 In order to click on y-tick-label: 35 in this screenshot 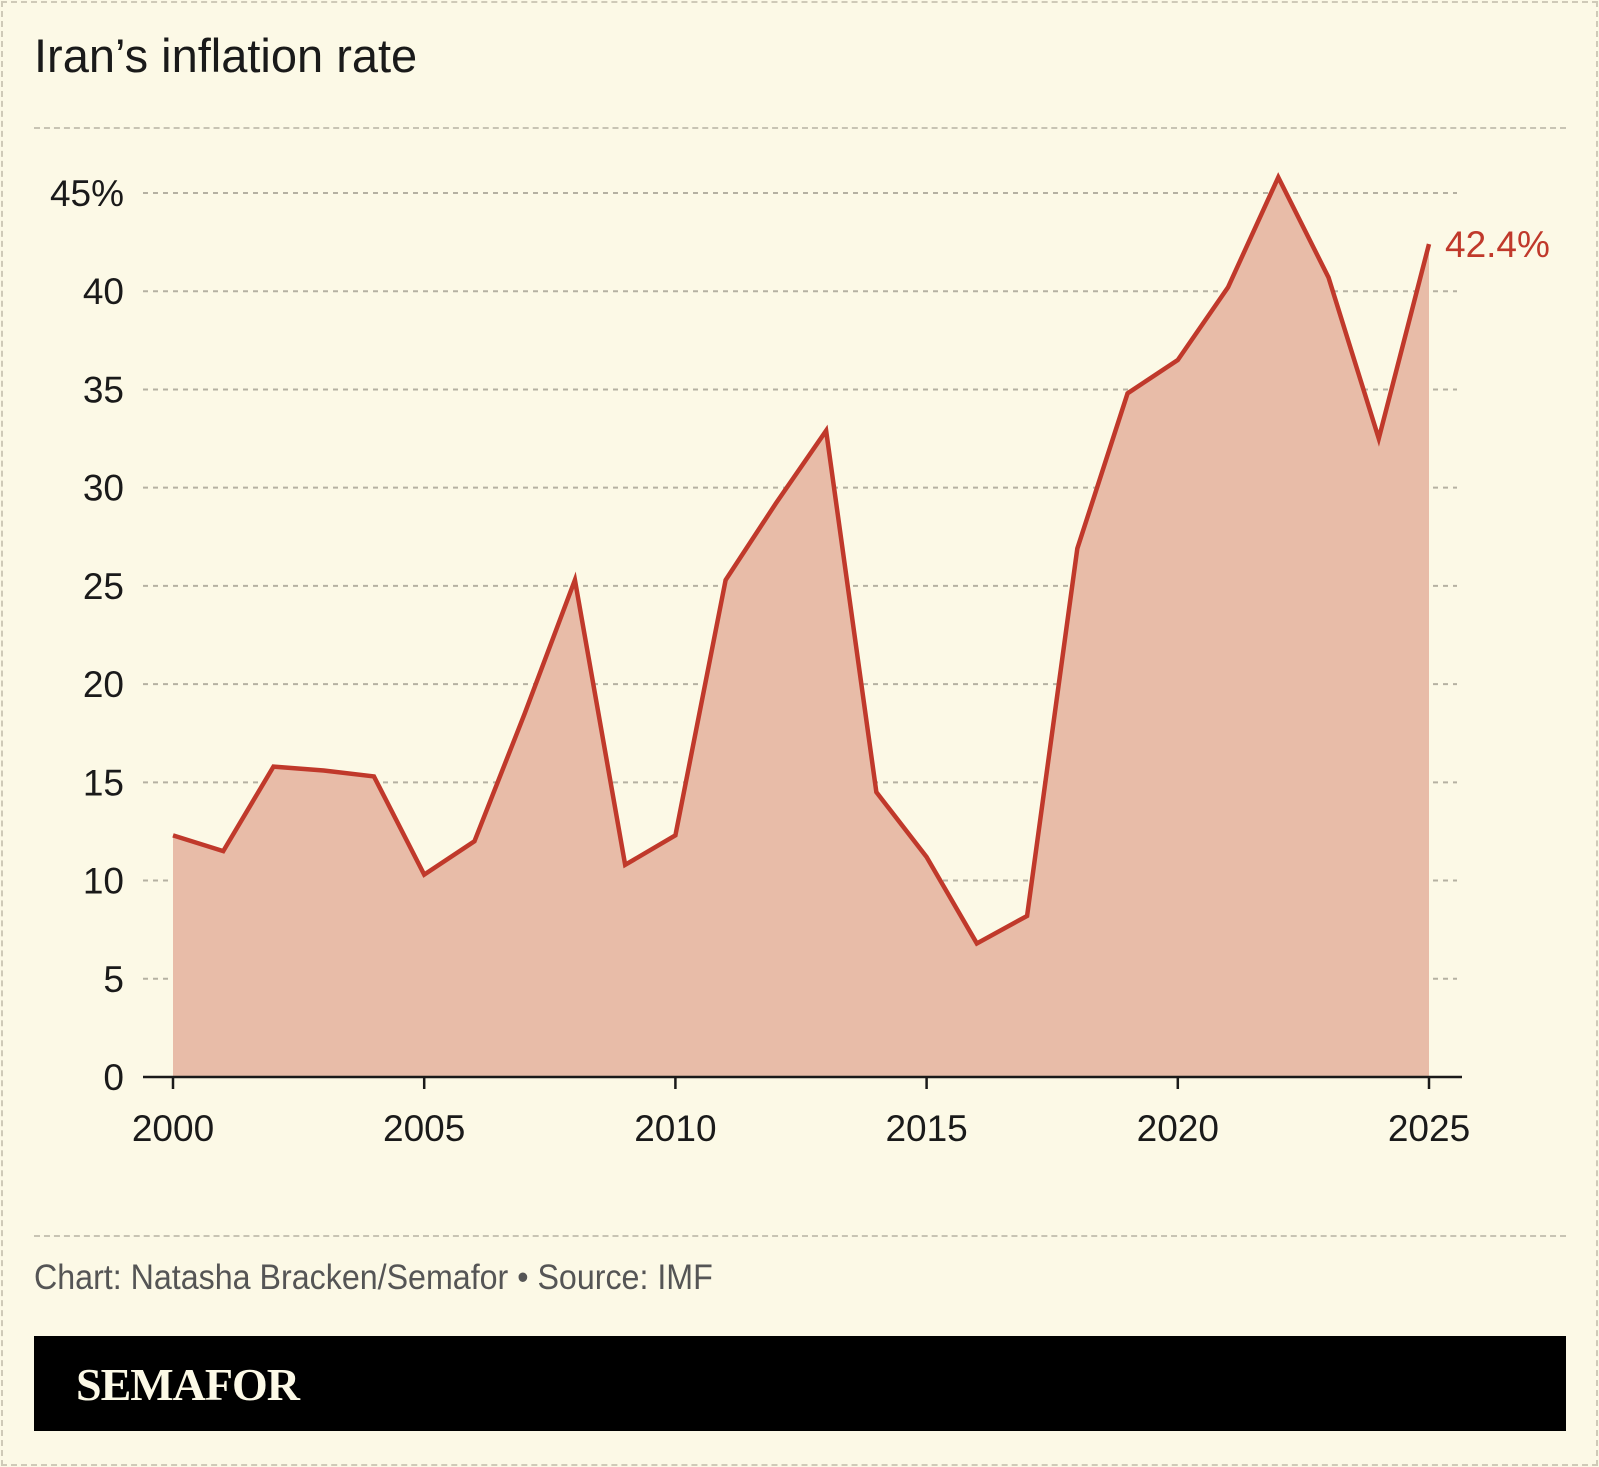, I will do `click(103, 389)`.